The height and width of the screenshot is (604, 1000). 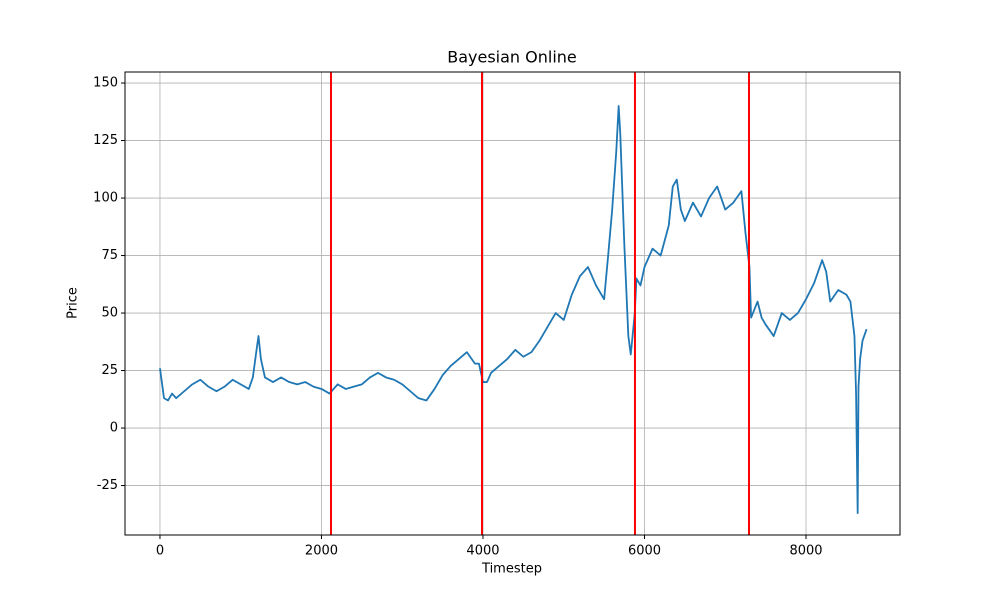 I want to click on y-tick-label: -25, so click(x=107, y=485).